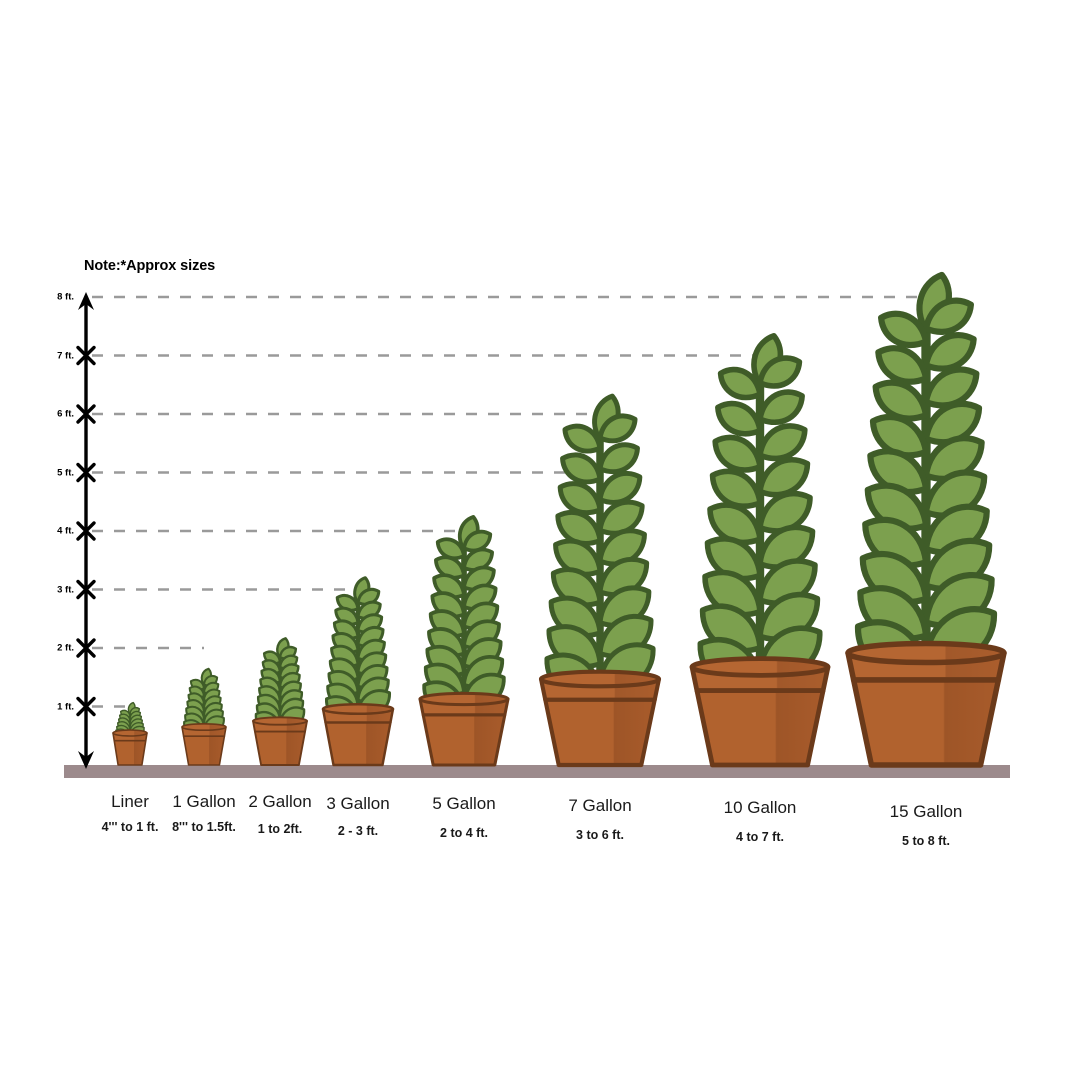  Describe the element at coordinates (86, 589) in the screenshot. I see `tick-x-3ft` at that location.